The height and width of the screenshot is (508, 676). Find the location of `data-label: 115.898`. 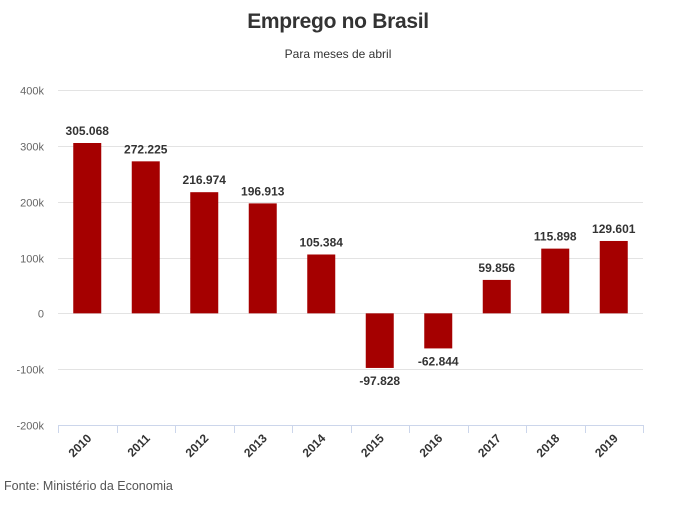

data-label: 115.898 is located at coordinates (555, 237).